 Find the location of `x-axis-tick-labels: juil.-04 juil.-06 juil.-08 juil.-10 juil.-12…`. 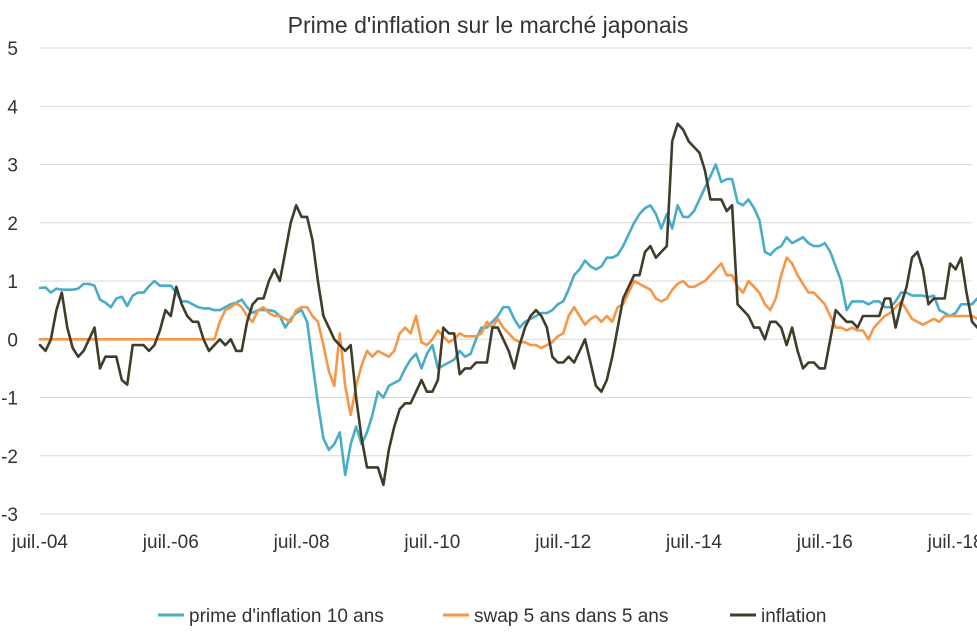

x-axis-tick-labels: juil.-04 juil.-06 juil.-08 juil.-10 juil.-12… is located at coordinates (494, 542).